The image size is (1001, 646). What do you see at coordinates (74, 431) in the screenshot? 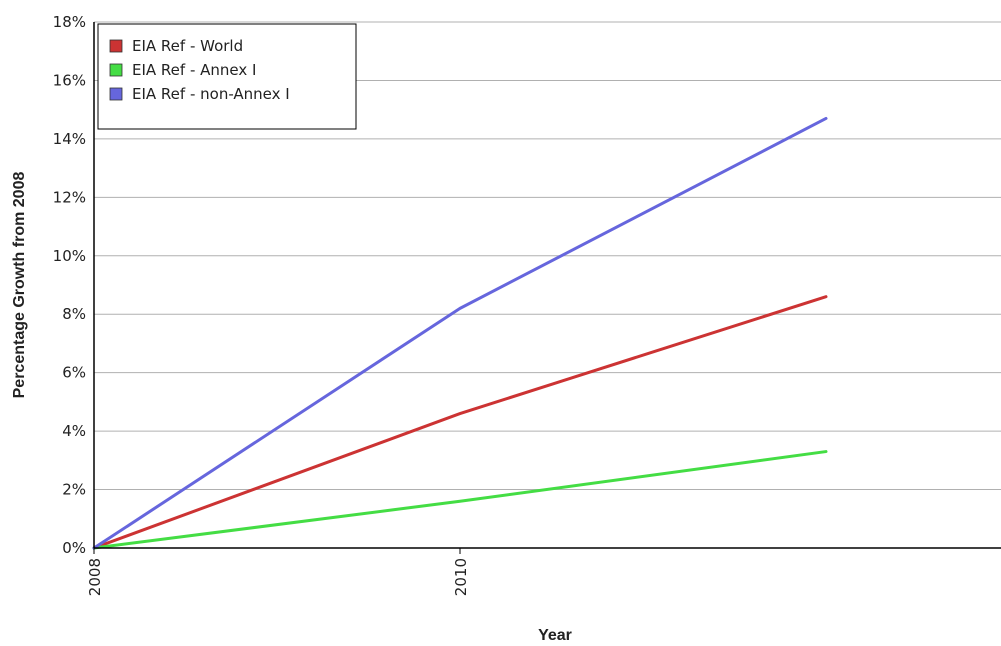
I see `y-tick-label: 4%` at bounding box center [74, 431].